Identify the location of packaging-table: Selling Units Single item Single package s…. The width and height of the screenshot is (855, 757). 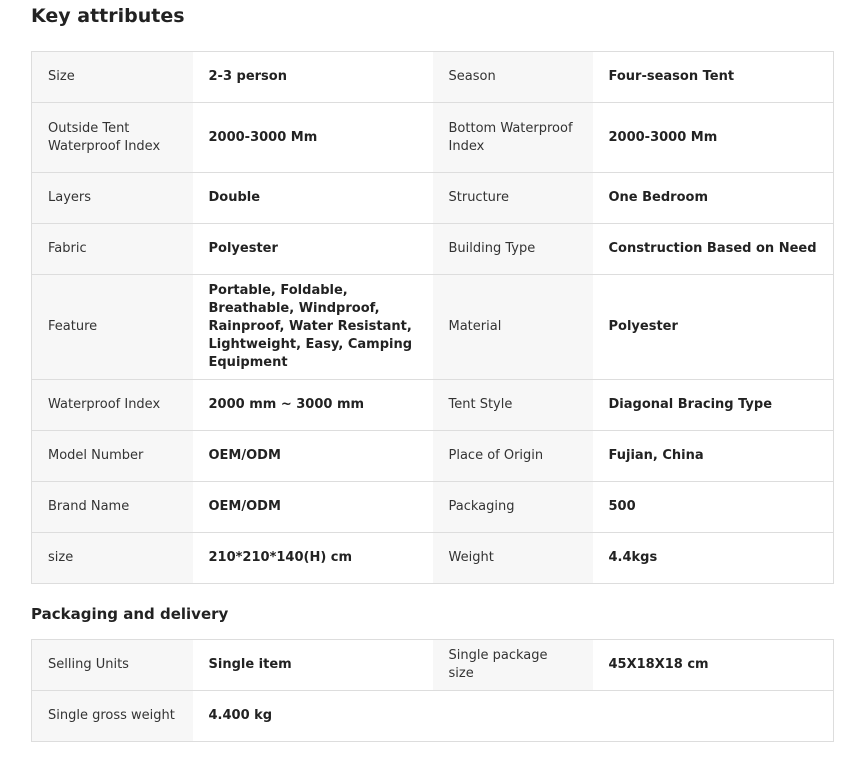
(432, 690).